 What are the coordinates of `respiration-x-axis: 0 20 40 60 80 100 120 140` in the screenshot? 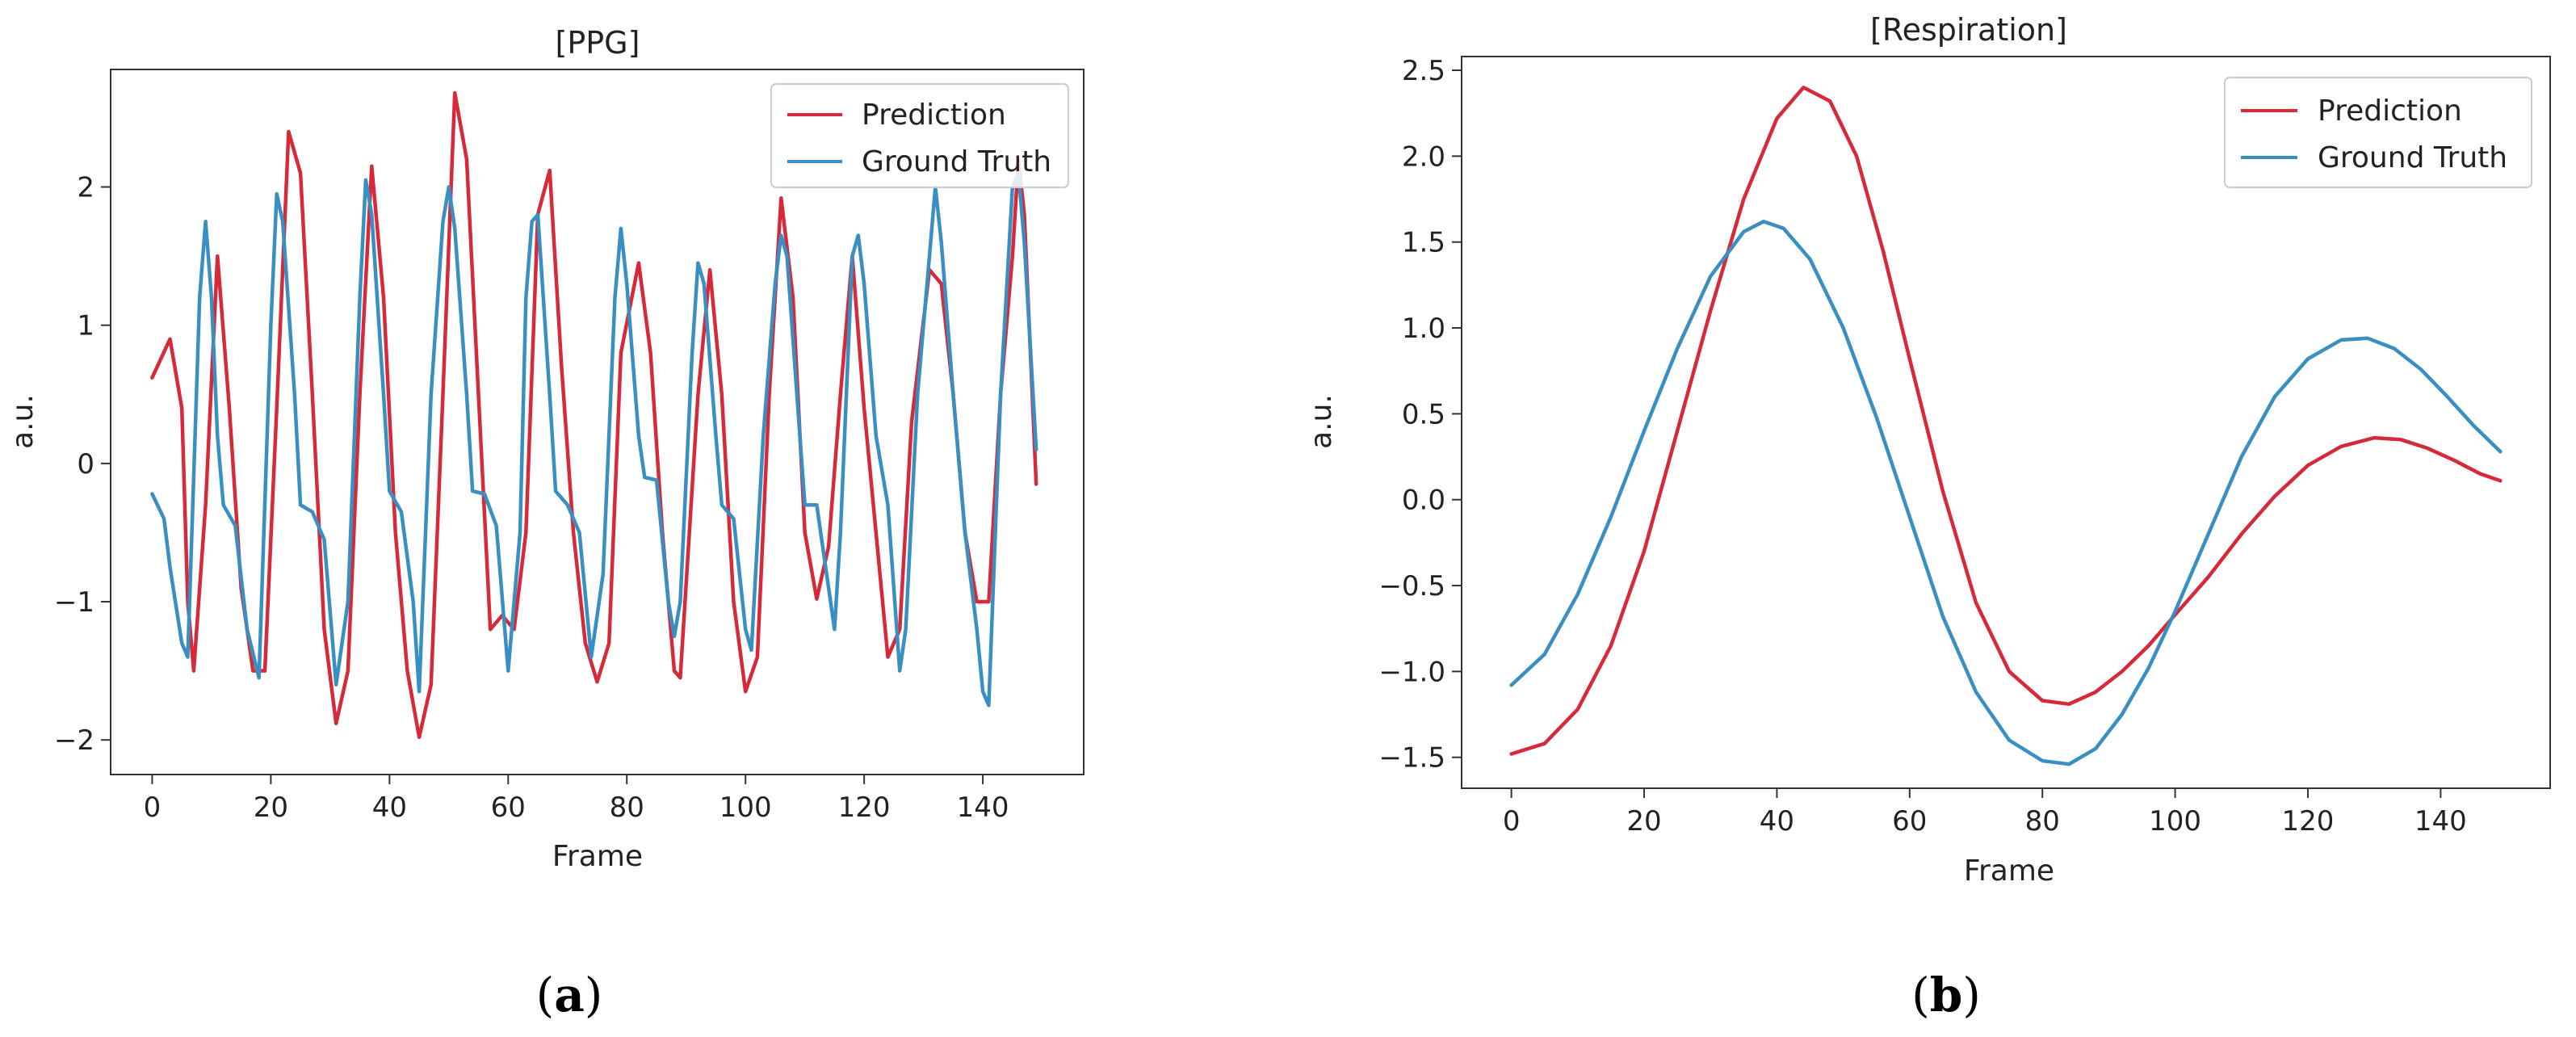 It's located at (1985, 813).